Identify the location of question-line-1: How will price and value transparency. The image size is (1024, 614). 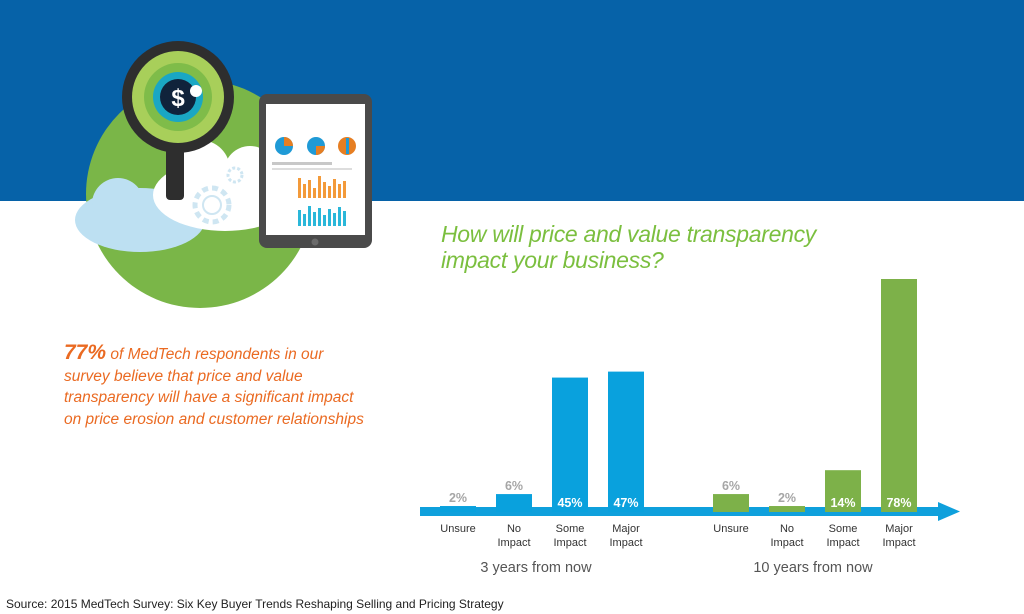
(628, 234).